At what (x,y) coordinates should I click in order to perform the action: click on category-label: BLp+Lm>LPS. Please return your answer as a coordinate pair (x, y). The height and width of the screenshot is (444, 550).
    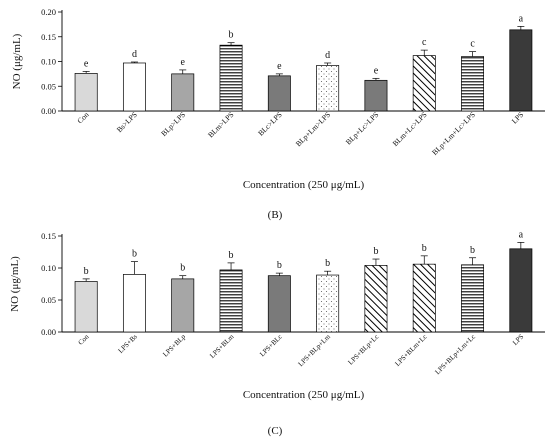
    Looking at the image, I should click on (313, 129).